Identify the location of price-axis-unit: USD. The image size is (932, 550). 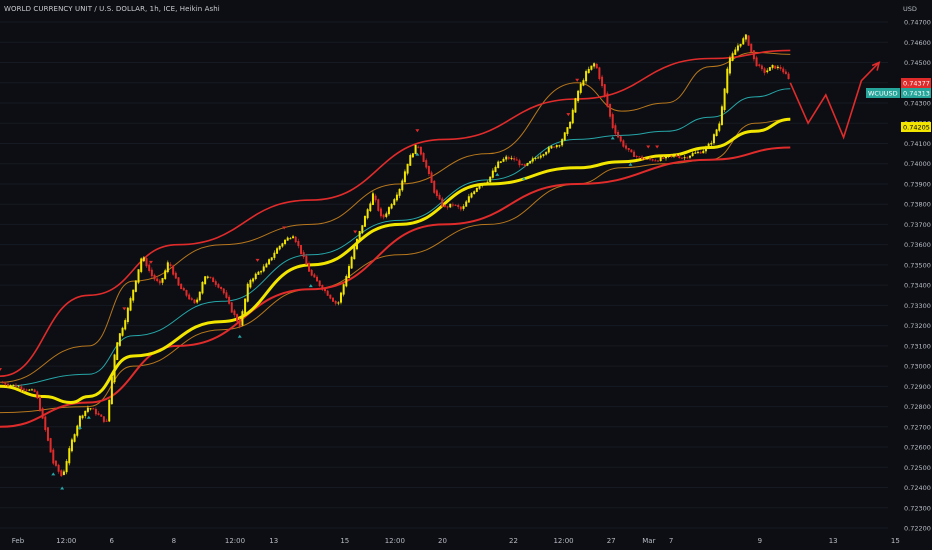
(910, 9).